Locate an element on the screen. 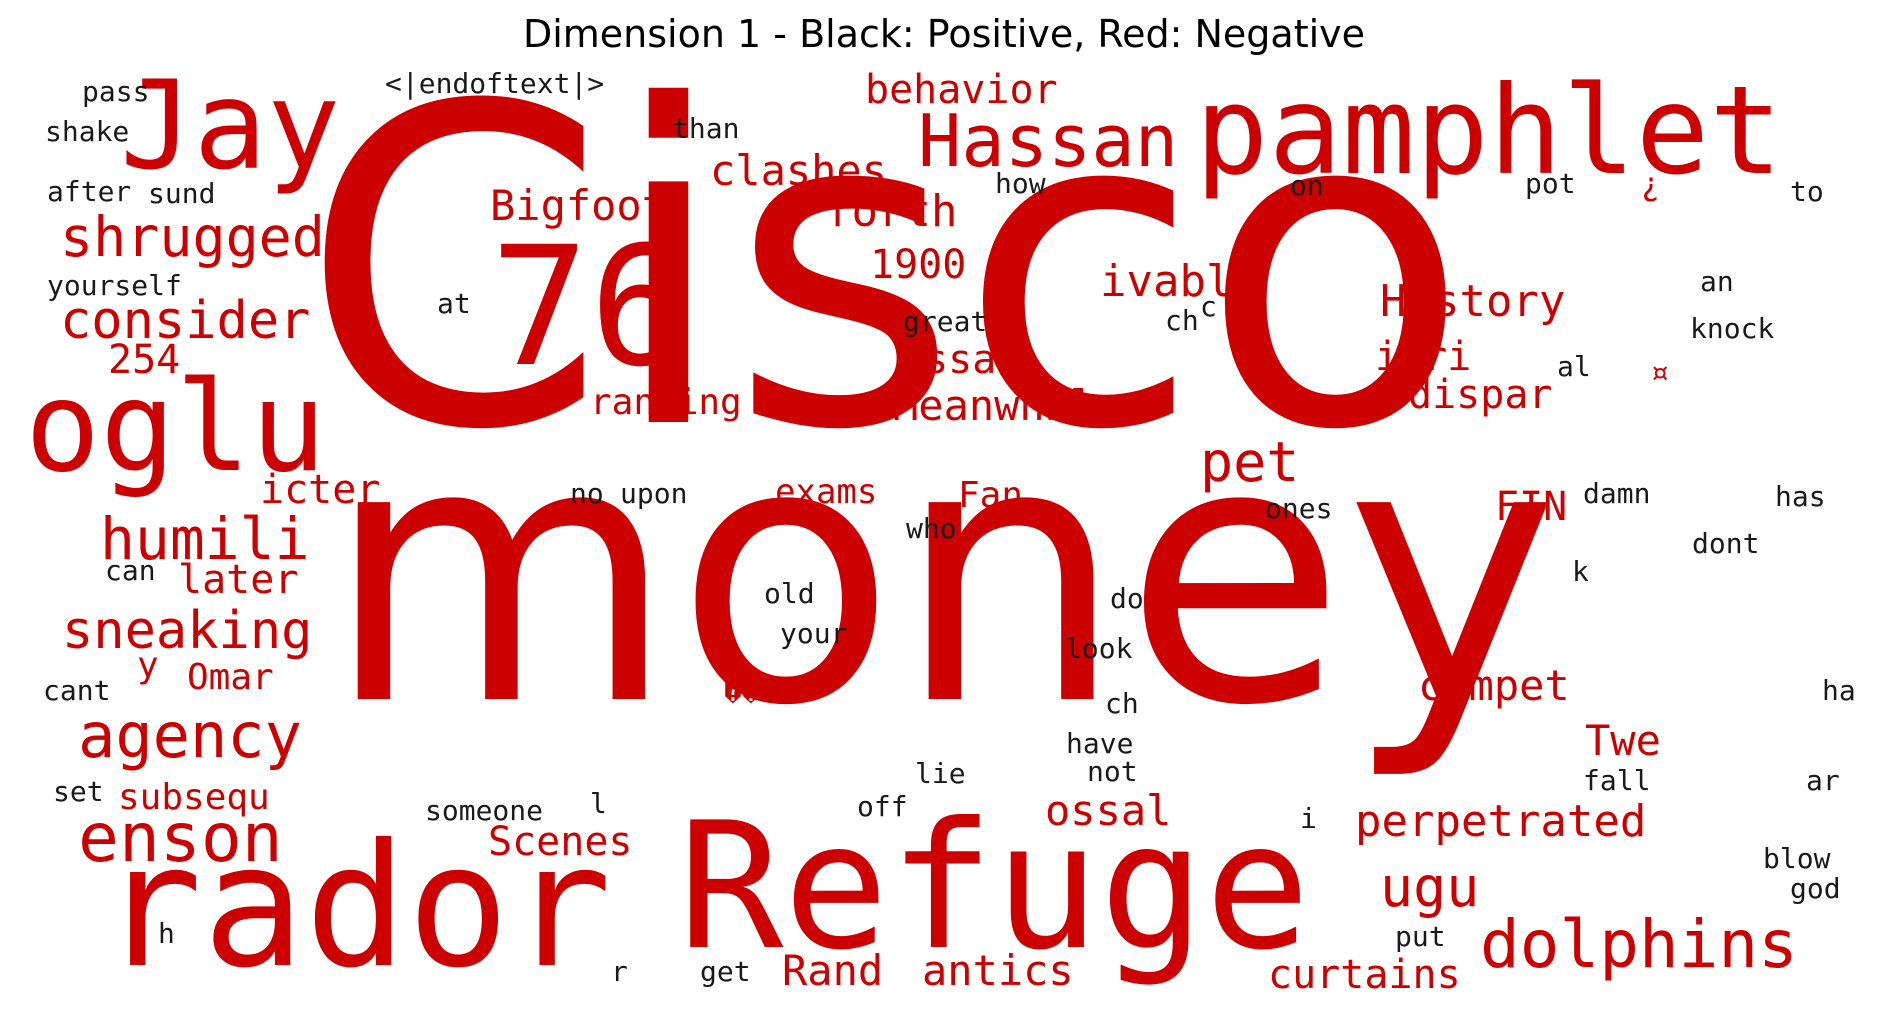  word: h is located at coordinates (166, 933).